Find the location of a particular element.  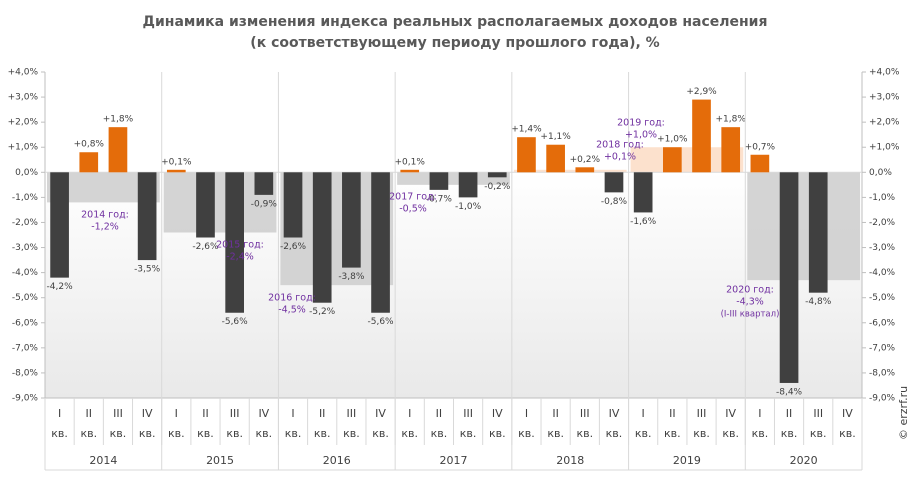

annual-label: 2016 год: is located at coordinates (292, 298).